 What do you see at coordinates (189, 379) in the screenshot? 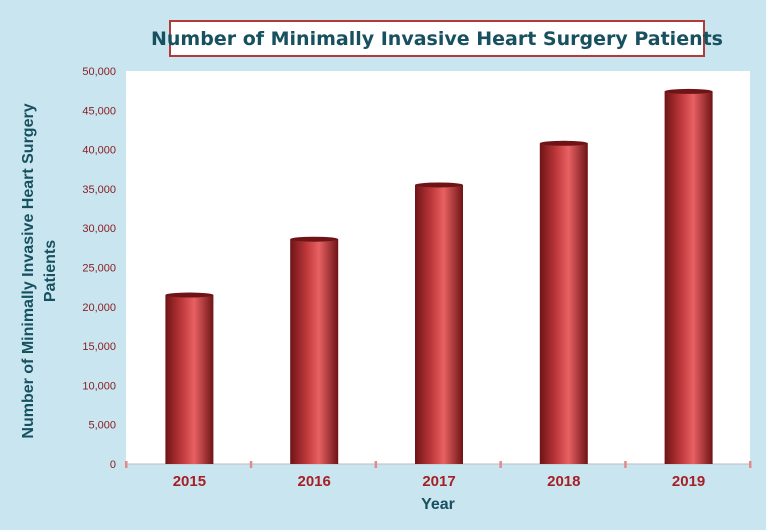
I see `bar-2015` at bounding box center [189, 379].